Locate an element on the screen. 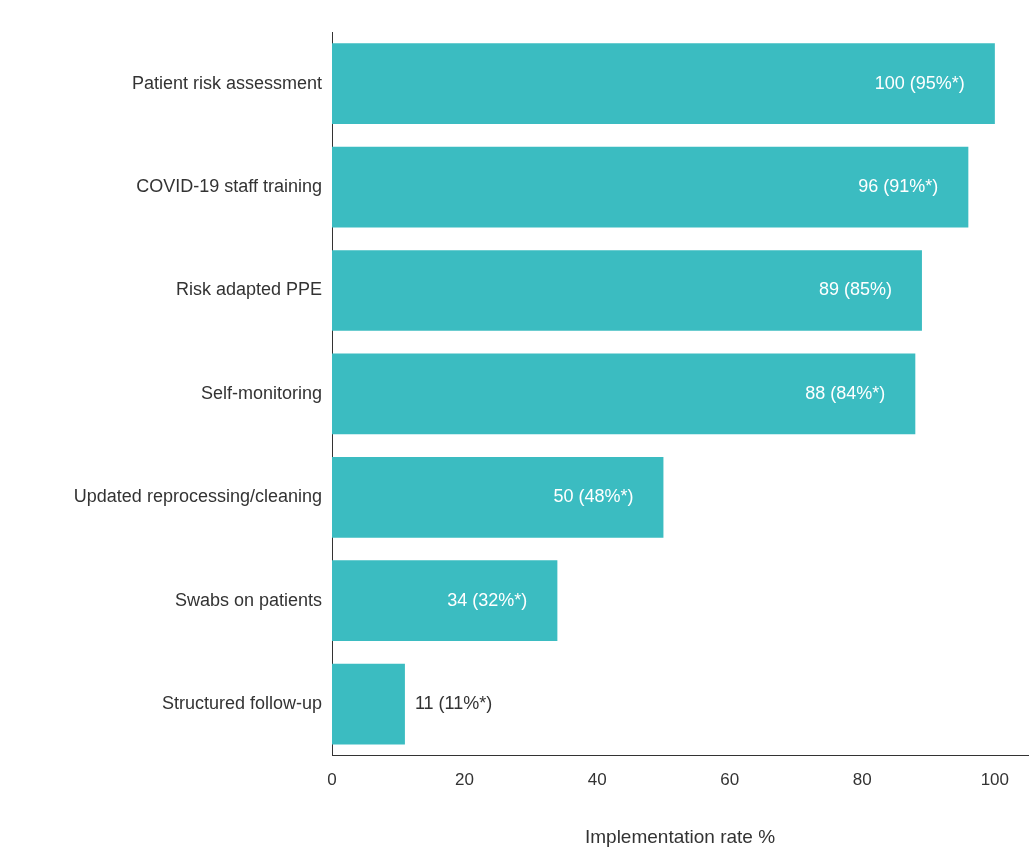 This screenshot has width=1033, height=861. x-tick-label: 20 is located at coordinates (465, 779).